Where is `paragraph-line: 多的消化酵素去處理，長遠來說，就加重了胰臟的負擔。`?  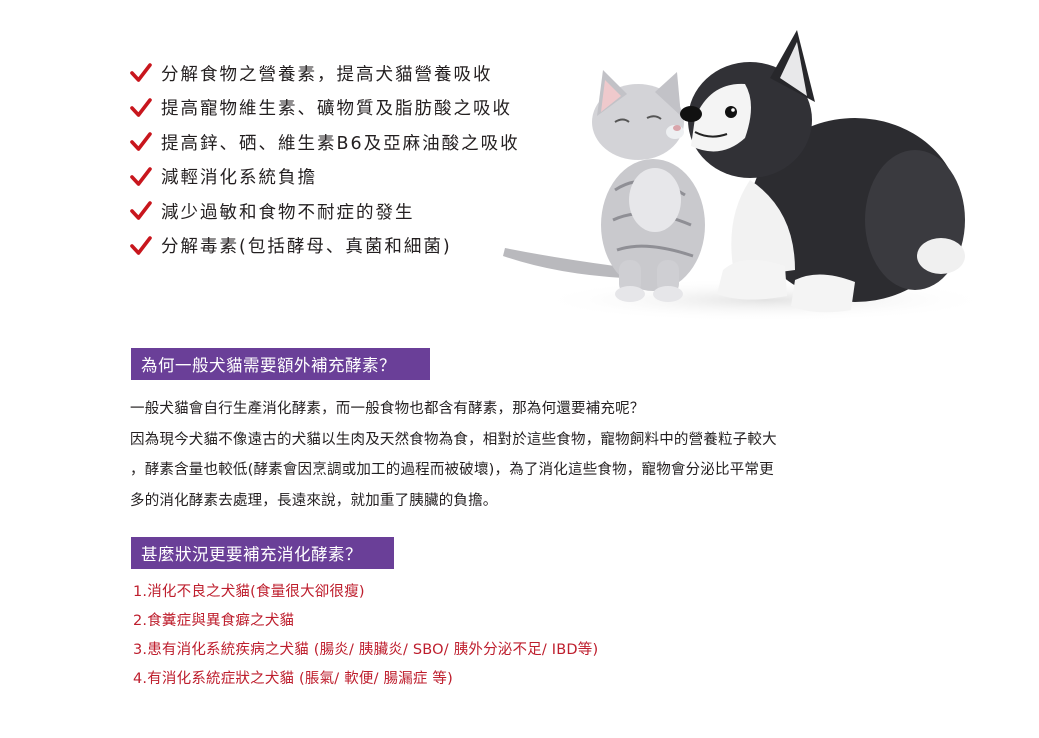
paragraph-line: 多的消化酵素去處理，長遠來說，就加重了胰臟的負擔。 is located at coordinates (314, 500).